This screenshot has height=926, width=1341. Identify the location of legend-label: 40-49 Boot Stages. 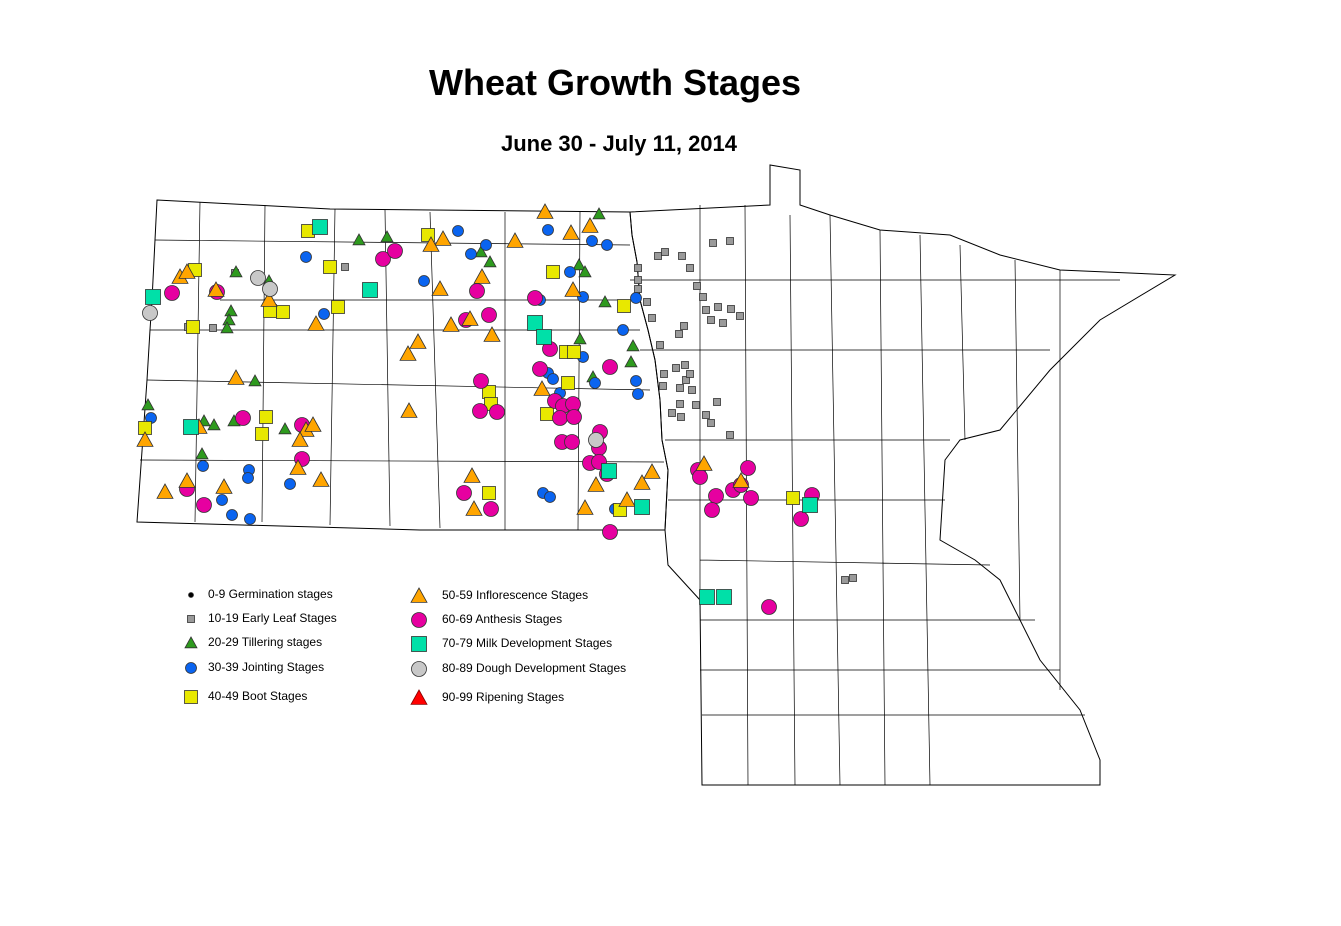
(258, 696).